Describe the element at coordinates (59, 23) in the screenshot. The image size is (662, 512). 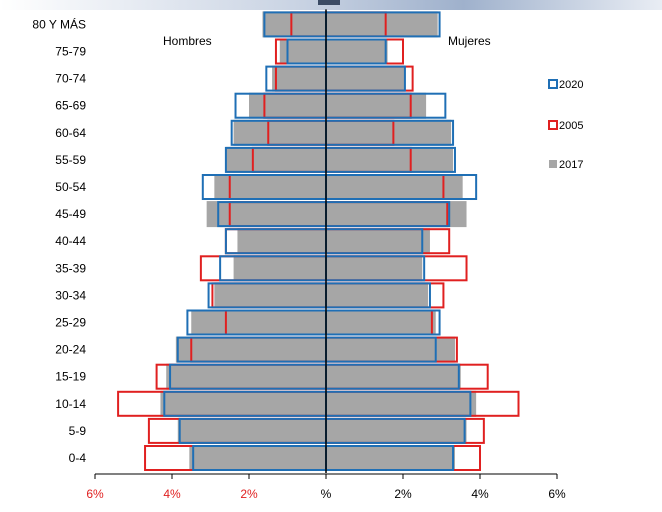
I see `category-label-80-y-m-s: 80 Y MÁS` at that location.